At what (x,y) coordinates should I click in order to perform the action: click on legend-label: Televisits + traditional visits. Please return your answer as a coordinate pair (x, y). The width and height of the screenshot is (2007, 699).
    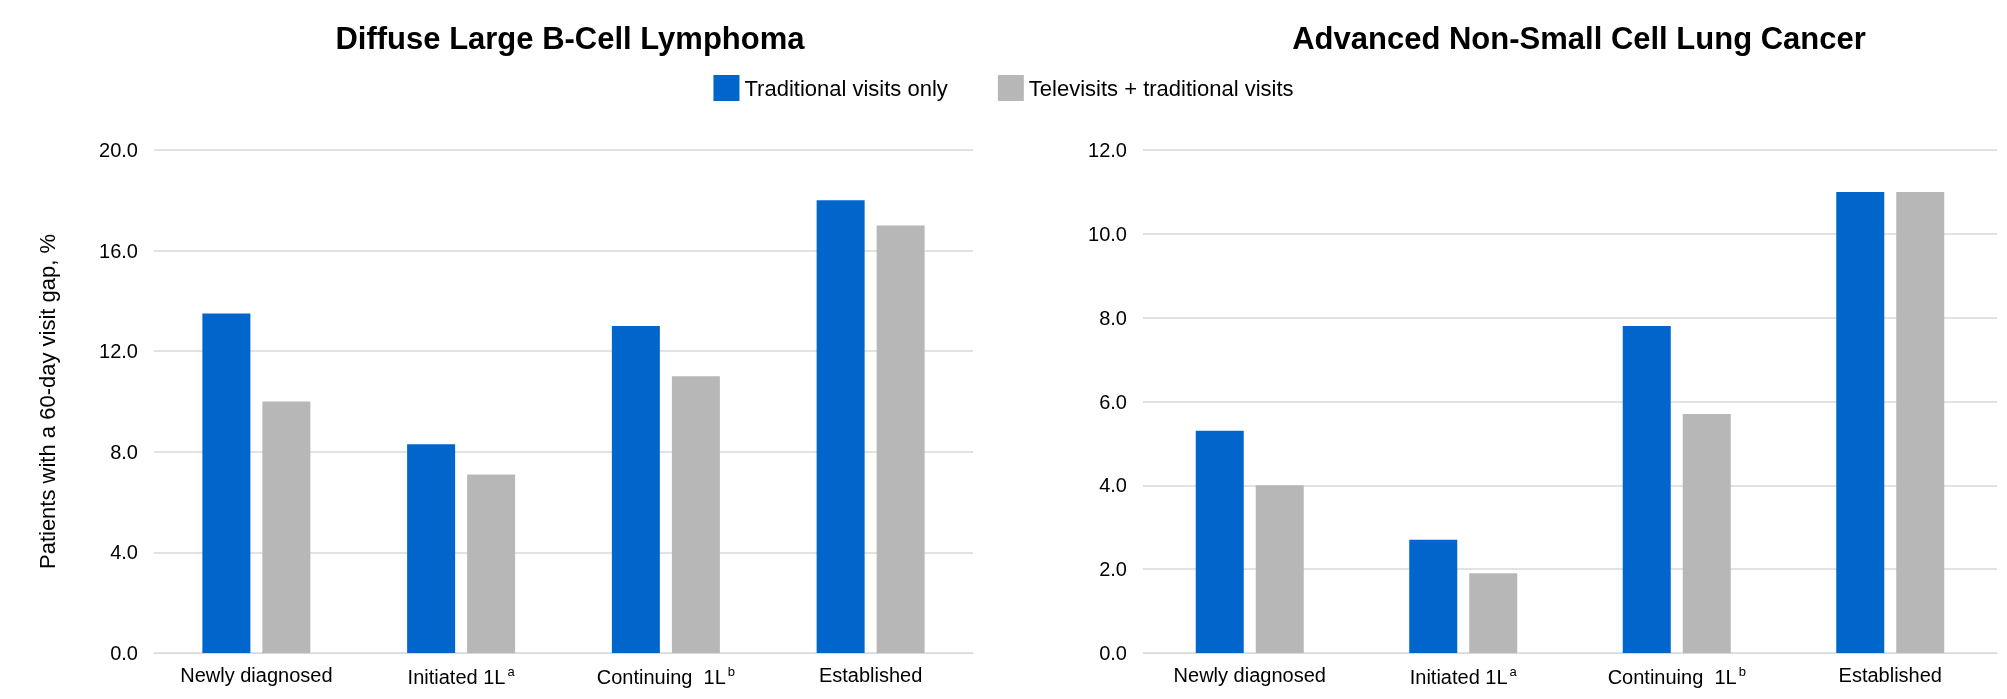
    Looking at the image, I should click on (1161, 88).